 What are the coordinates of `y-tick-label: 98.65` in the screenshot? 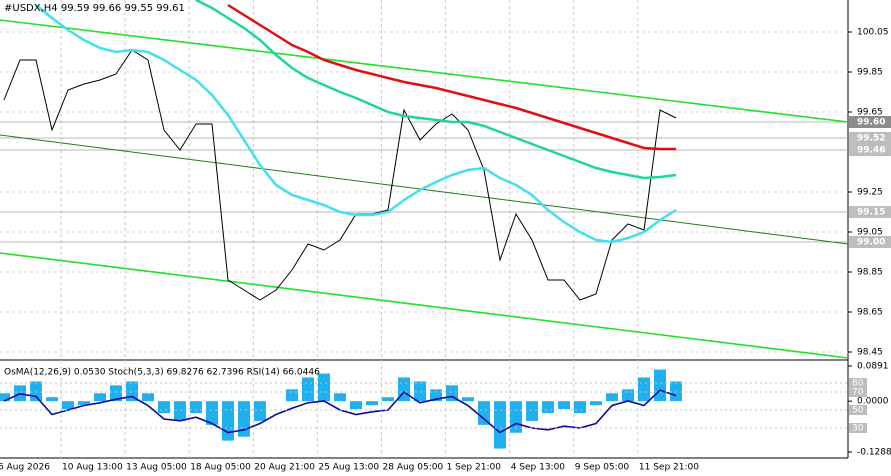 It's located at (870, 313).